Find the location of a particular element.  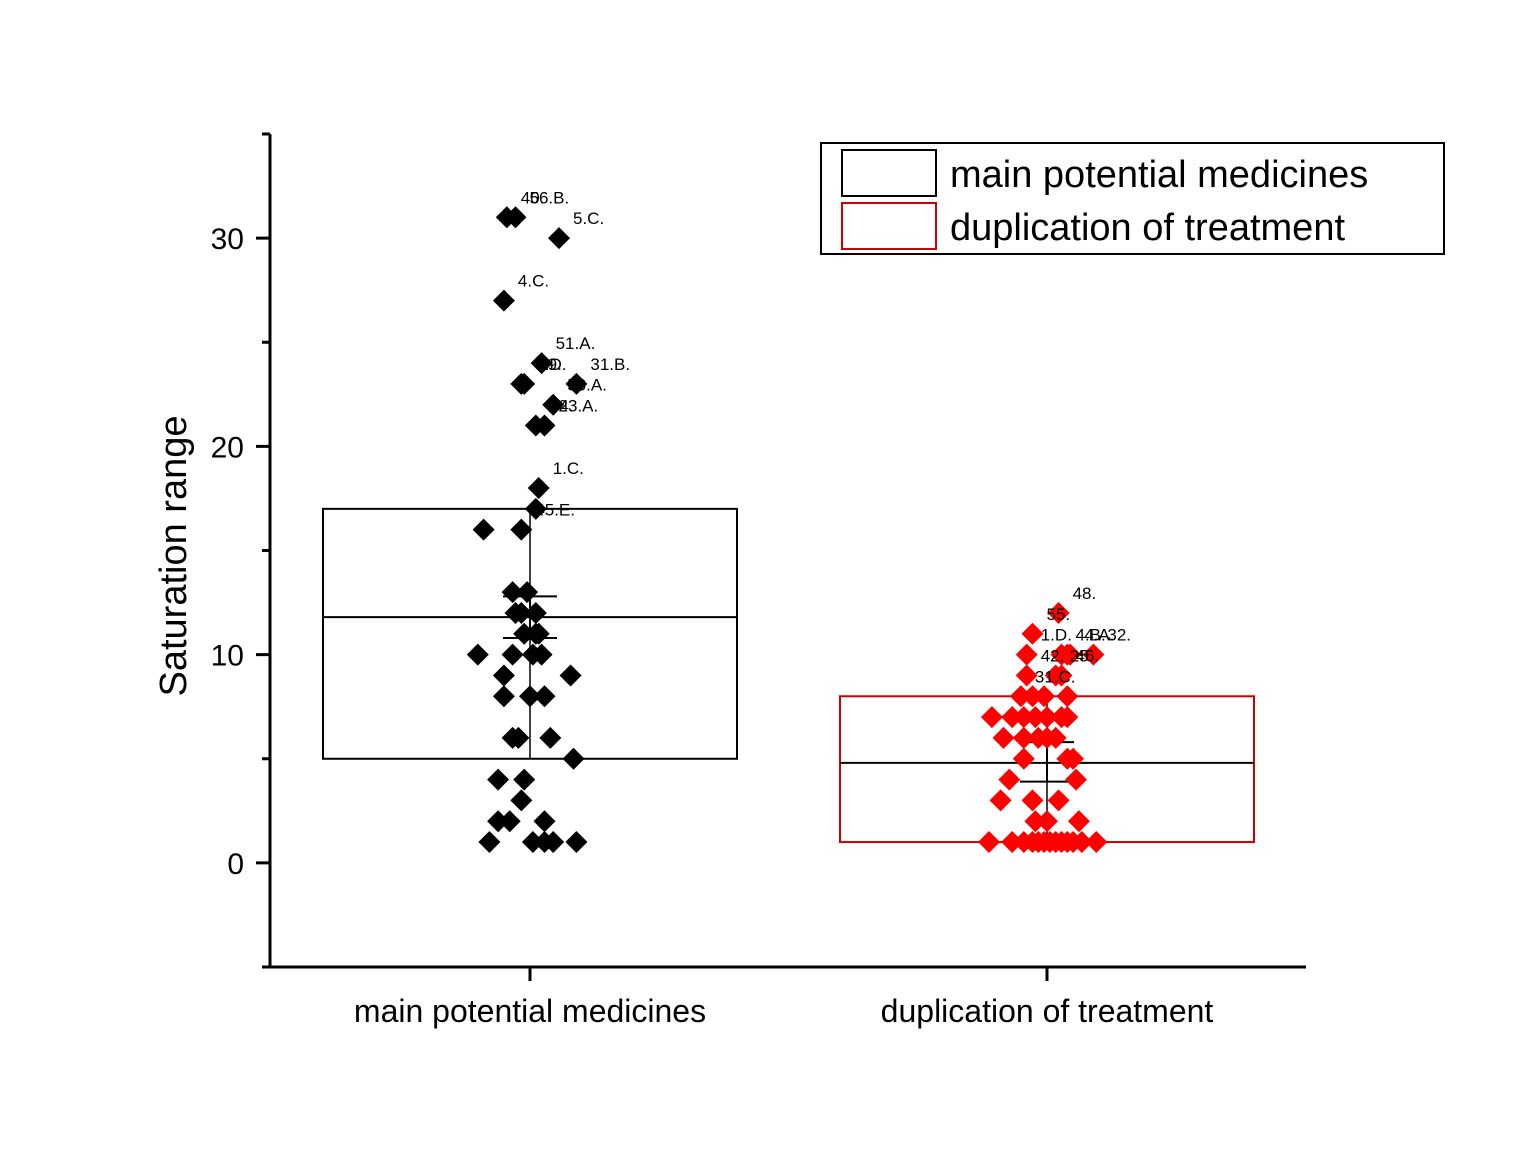

y-tick-label: 20 is located at coordinates (227, 447).